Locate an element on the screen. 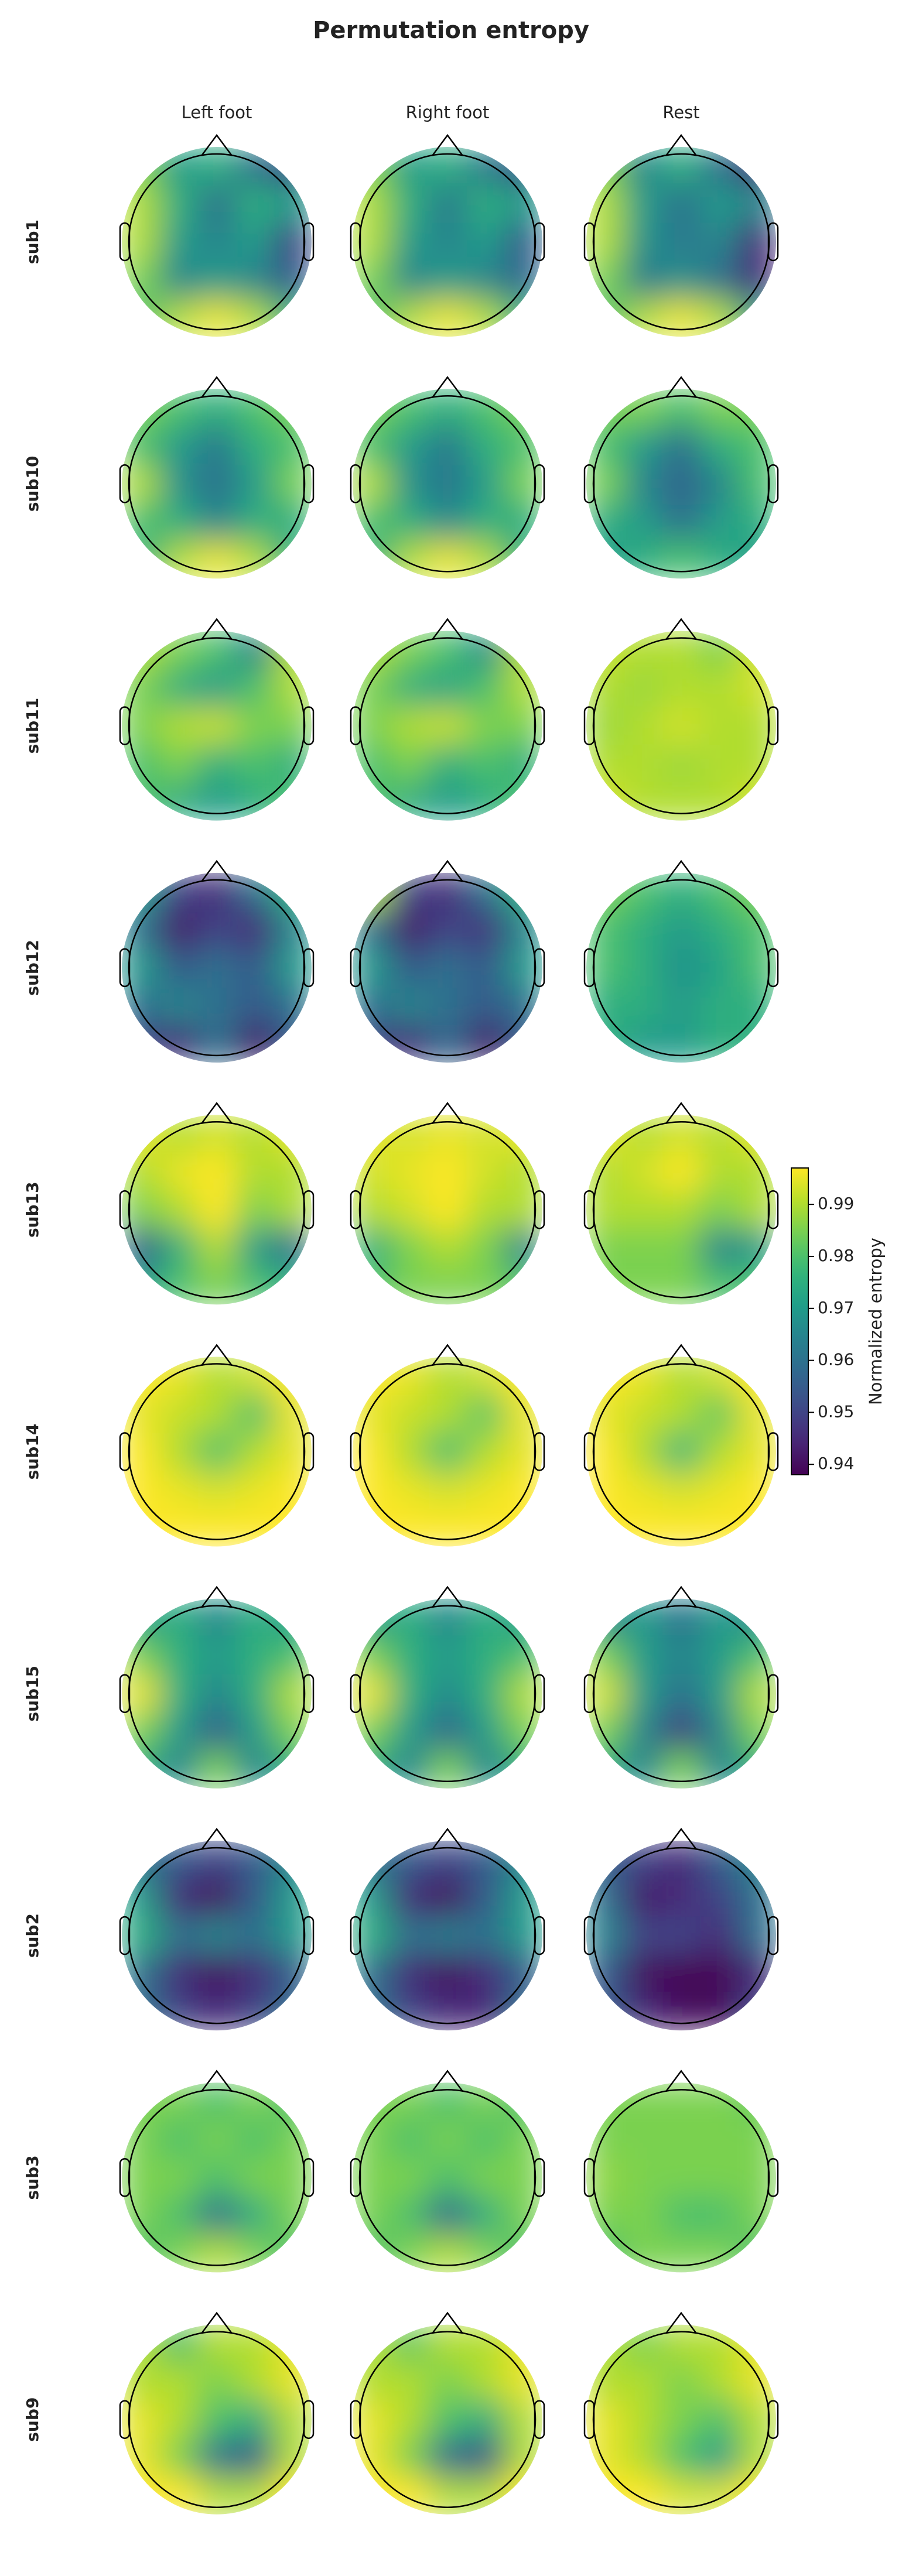 The height and width of the screenshot is (2576, 902). column-label: Right foot is located at coordinates (448, 112).